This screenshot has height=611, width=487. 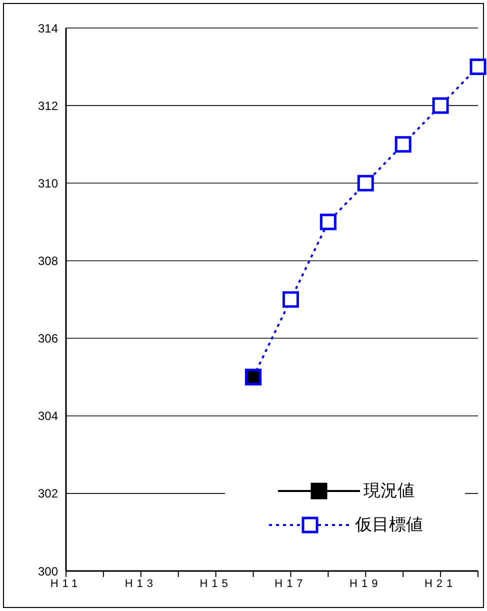 I want to click on x-tick-label: H11, so click(x=66, y=584).